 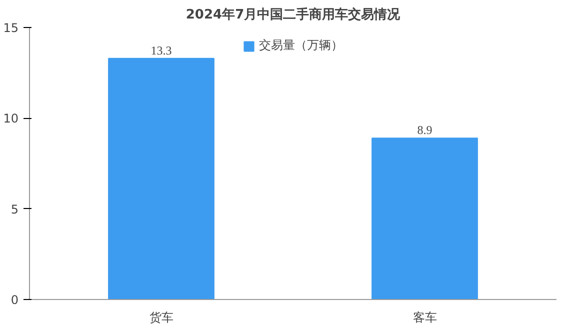 I want to click on chart-title: 2024年7月中国二手商用车交易情况, so click(x=294, y=14).